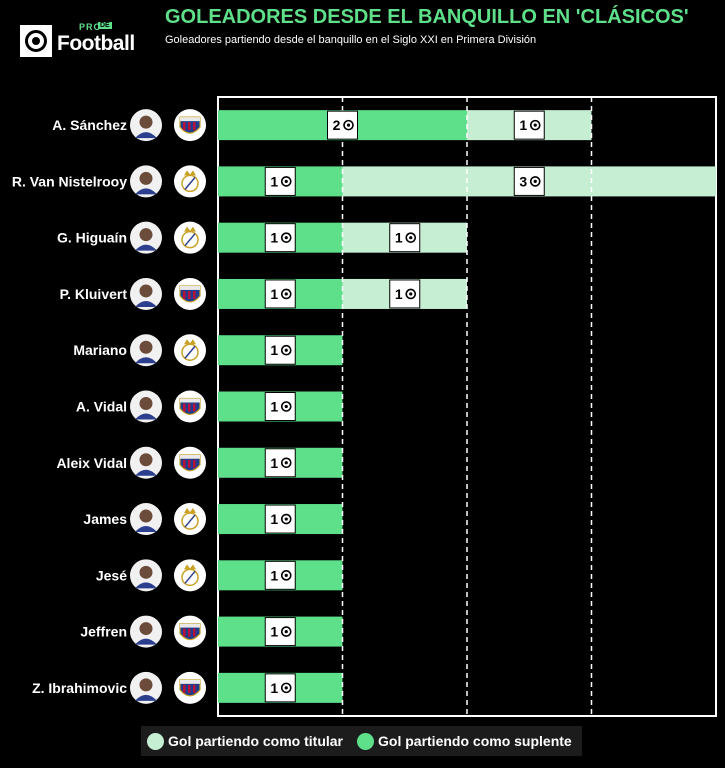 The height and width of the screenshot is (768, 725). What do you see at coordinates (405, 294) in the screenshot?
I see `value-label-titular-box` at bounding box center [405, 294].